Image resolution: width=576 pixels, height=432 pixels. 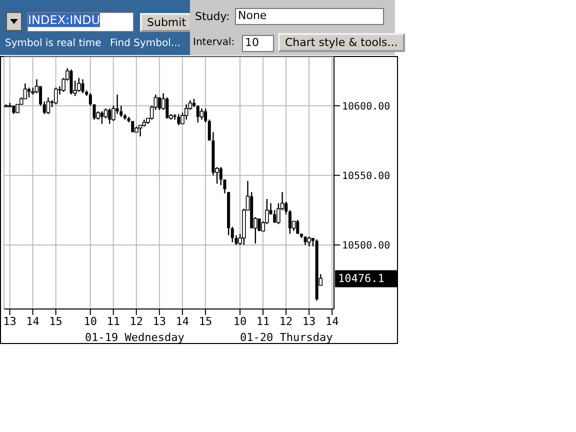 I want to click on text: 01-19 Wednesday, so click(x=134, y=337).